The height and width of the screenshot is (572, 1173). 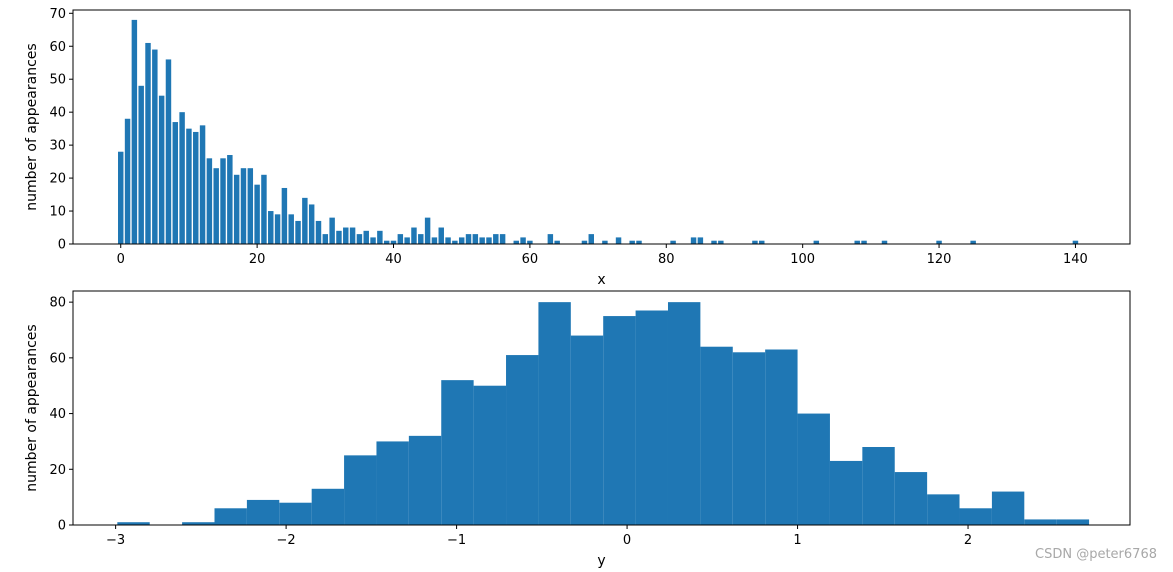 What do you see at coordinates (1075, 259) in the screenshot?
I see `x-tick-label: 140` at bounding box center [1075, 259].